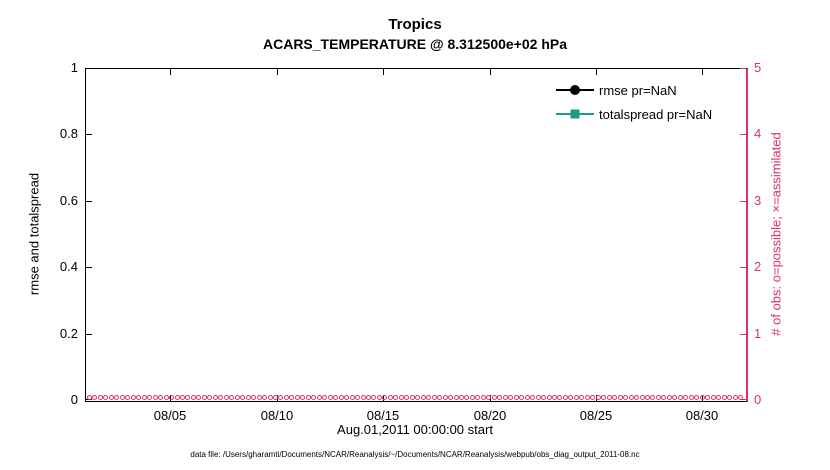 The width and height of the screenshot is (830, 470). Describe the element at coordinates (702, 415) in the screenshot. I see `x-tick-label: 08/30` at that location.